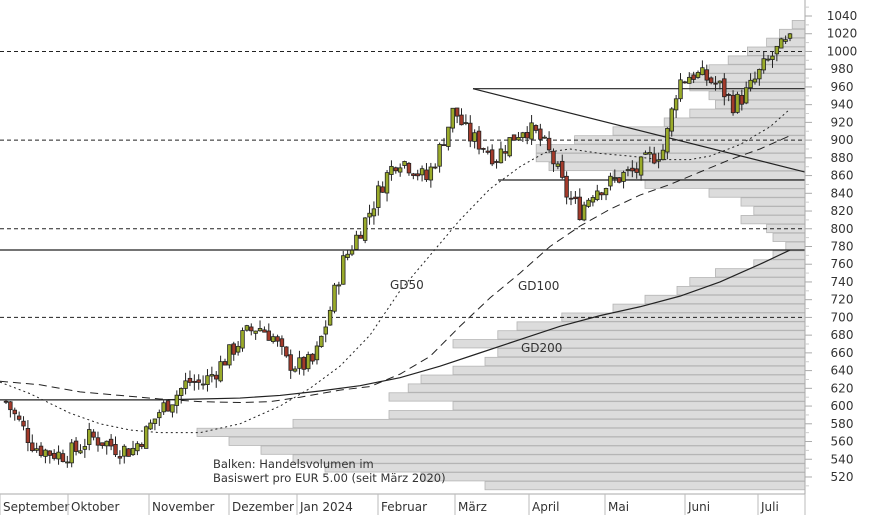  Describe the element at coordinates (639, 130) in the screenshot. I see `descending-trend-line` at that location.